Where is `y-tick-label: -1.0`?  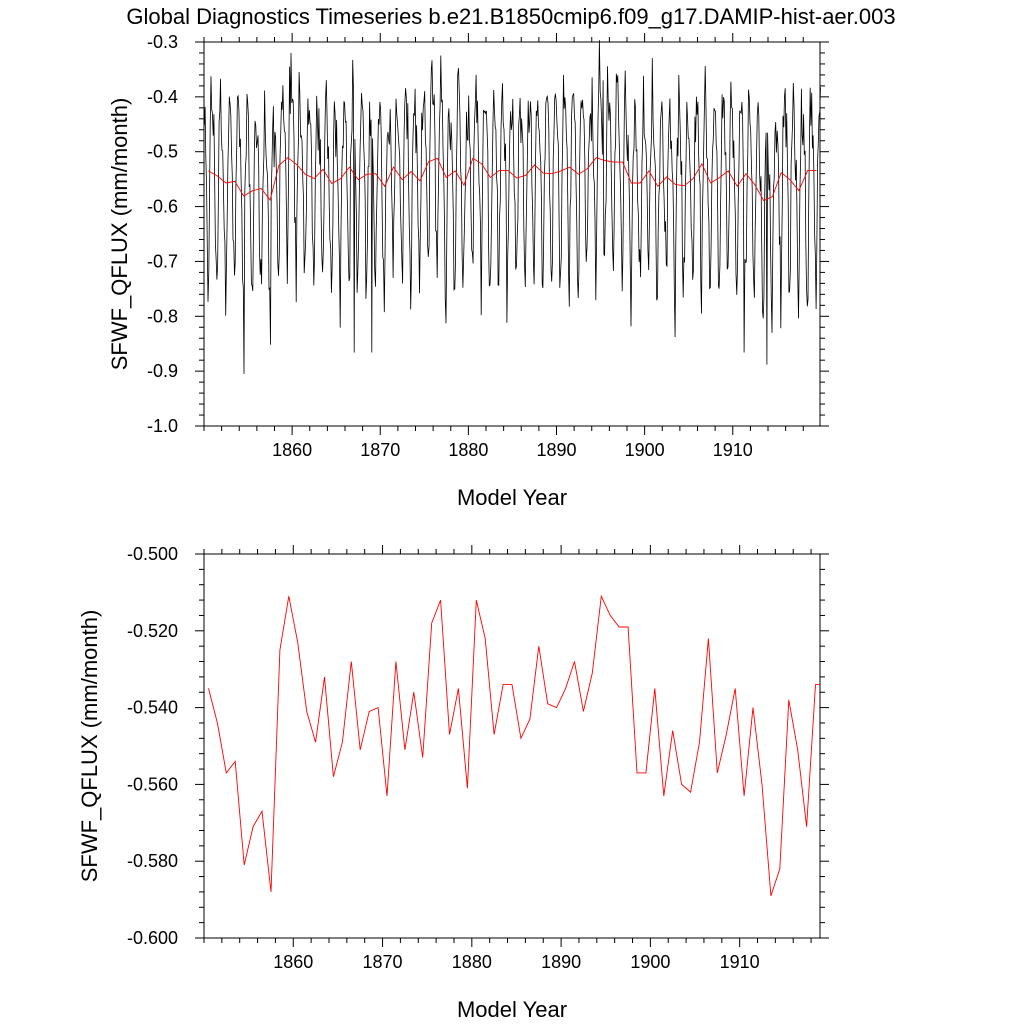
y-tick-label: -1.0 is located at coordinates (162, 426).